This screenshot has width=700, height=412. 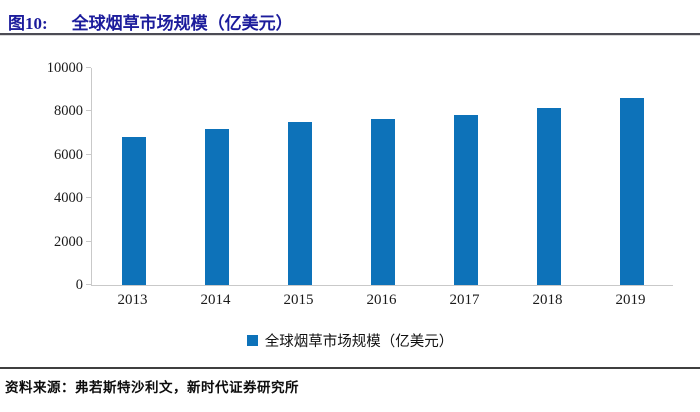 What do you see at coordinates (252, 340) in the screenshot?
I see `legend-swatch-icon` at bounding box center [252, 340].